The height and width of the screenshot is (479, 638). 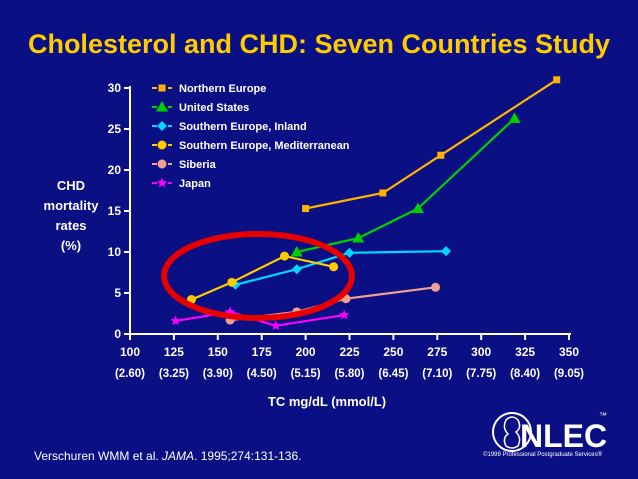 What do you see at coordinates (115, 129) in the screenshot?
I see `y-tick-label: 25` at bounding box center [115, 129].